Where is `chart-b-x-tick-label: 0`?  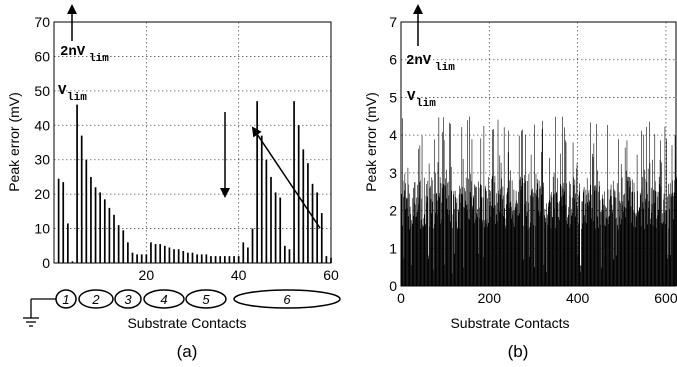 chart-b-x-tick-label: 0 is located at coordinates (401, 298).